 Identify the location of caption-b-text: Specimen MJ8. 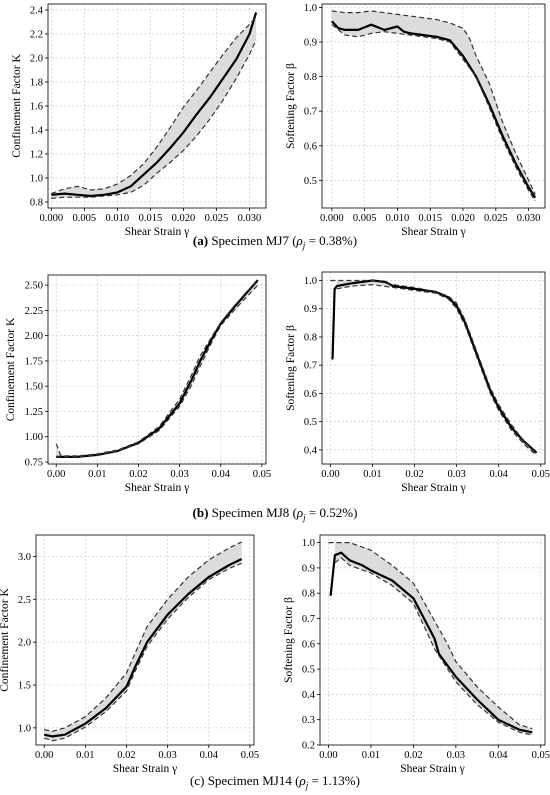
(250, 512).